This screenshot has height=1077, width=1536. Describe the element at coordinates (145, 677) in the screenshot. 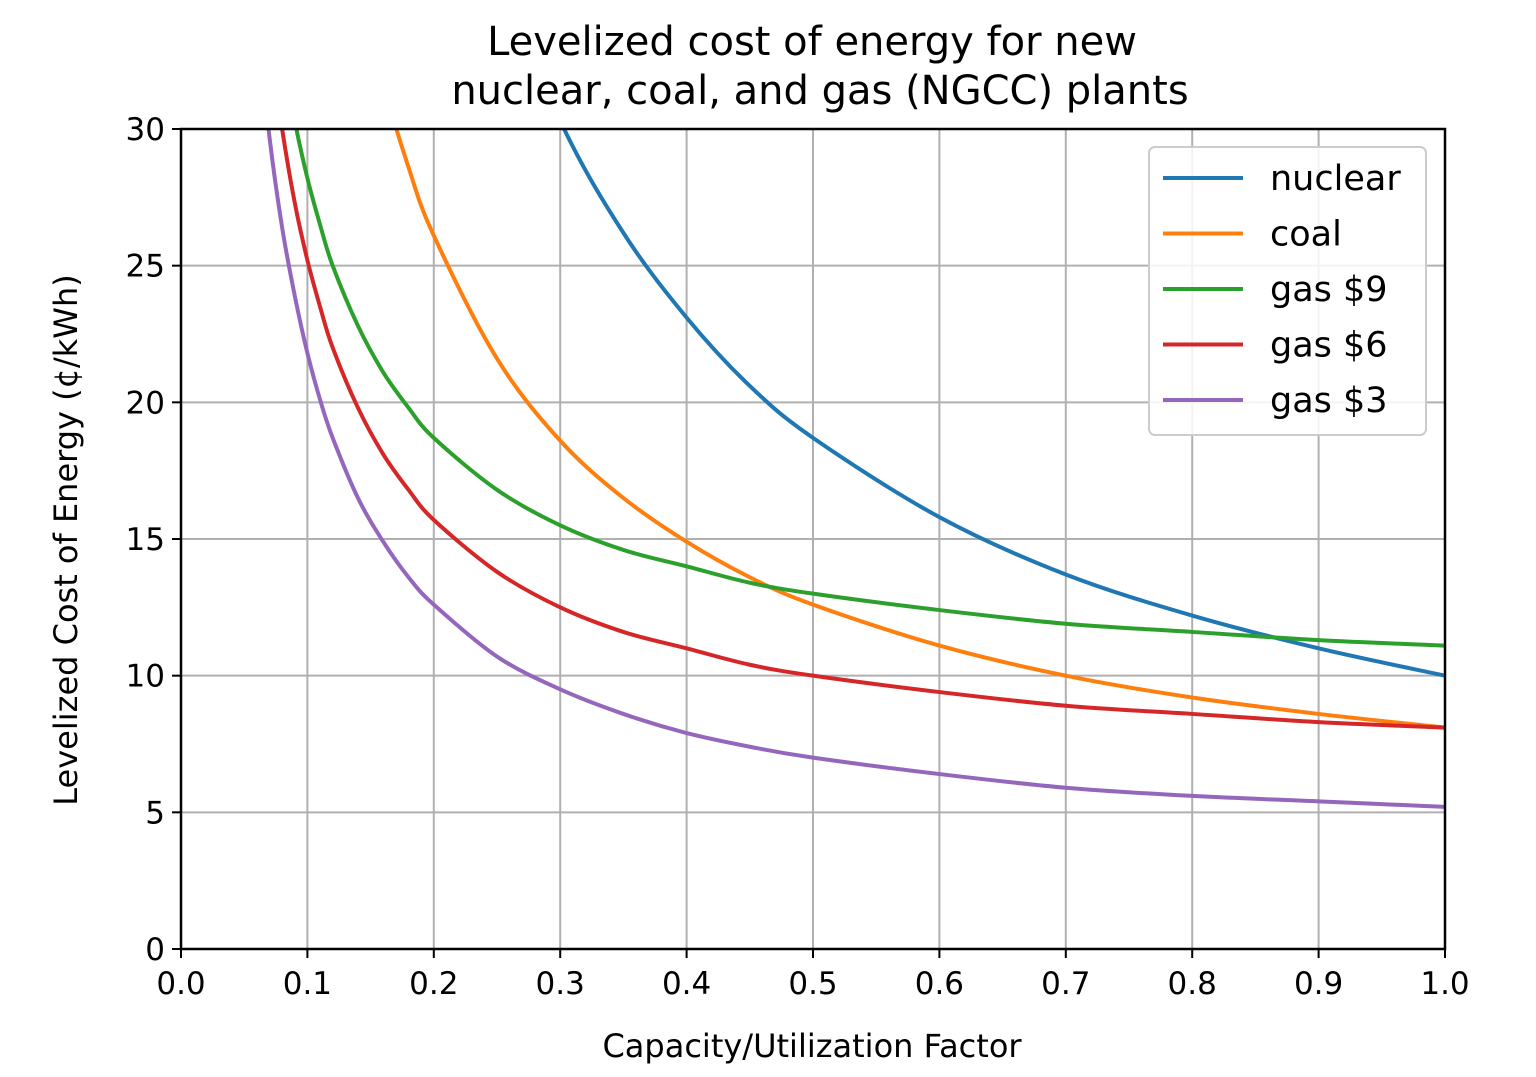

I see `y-tick-label: 10` at that location.